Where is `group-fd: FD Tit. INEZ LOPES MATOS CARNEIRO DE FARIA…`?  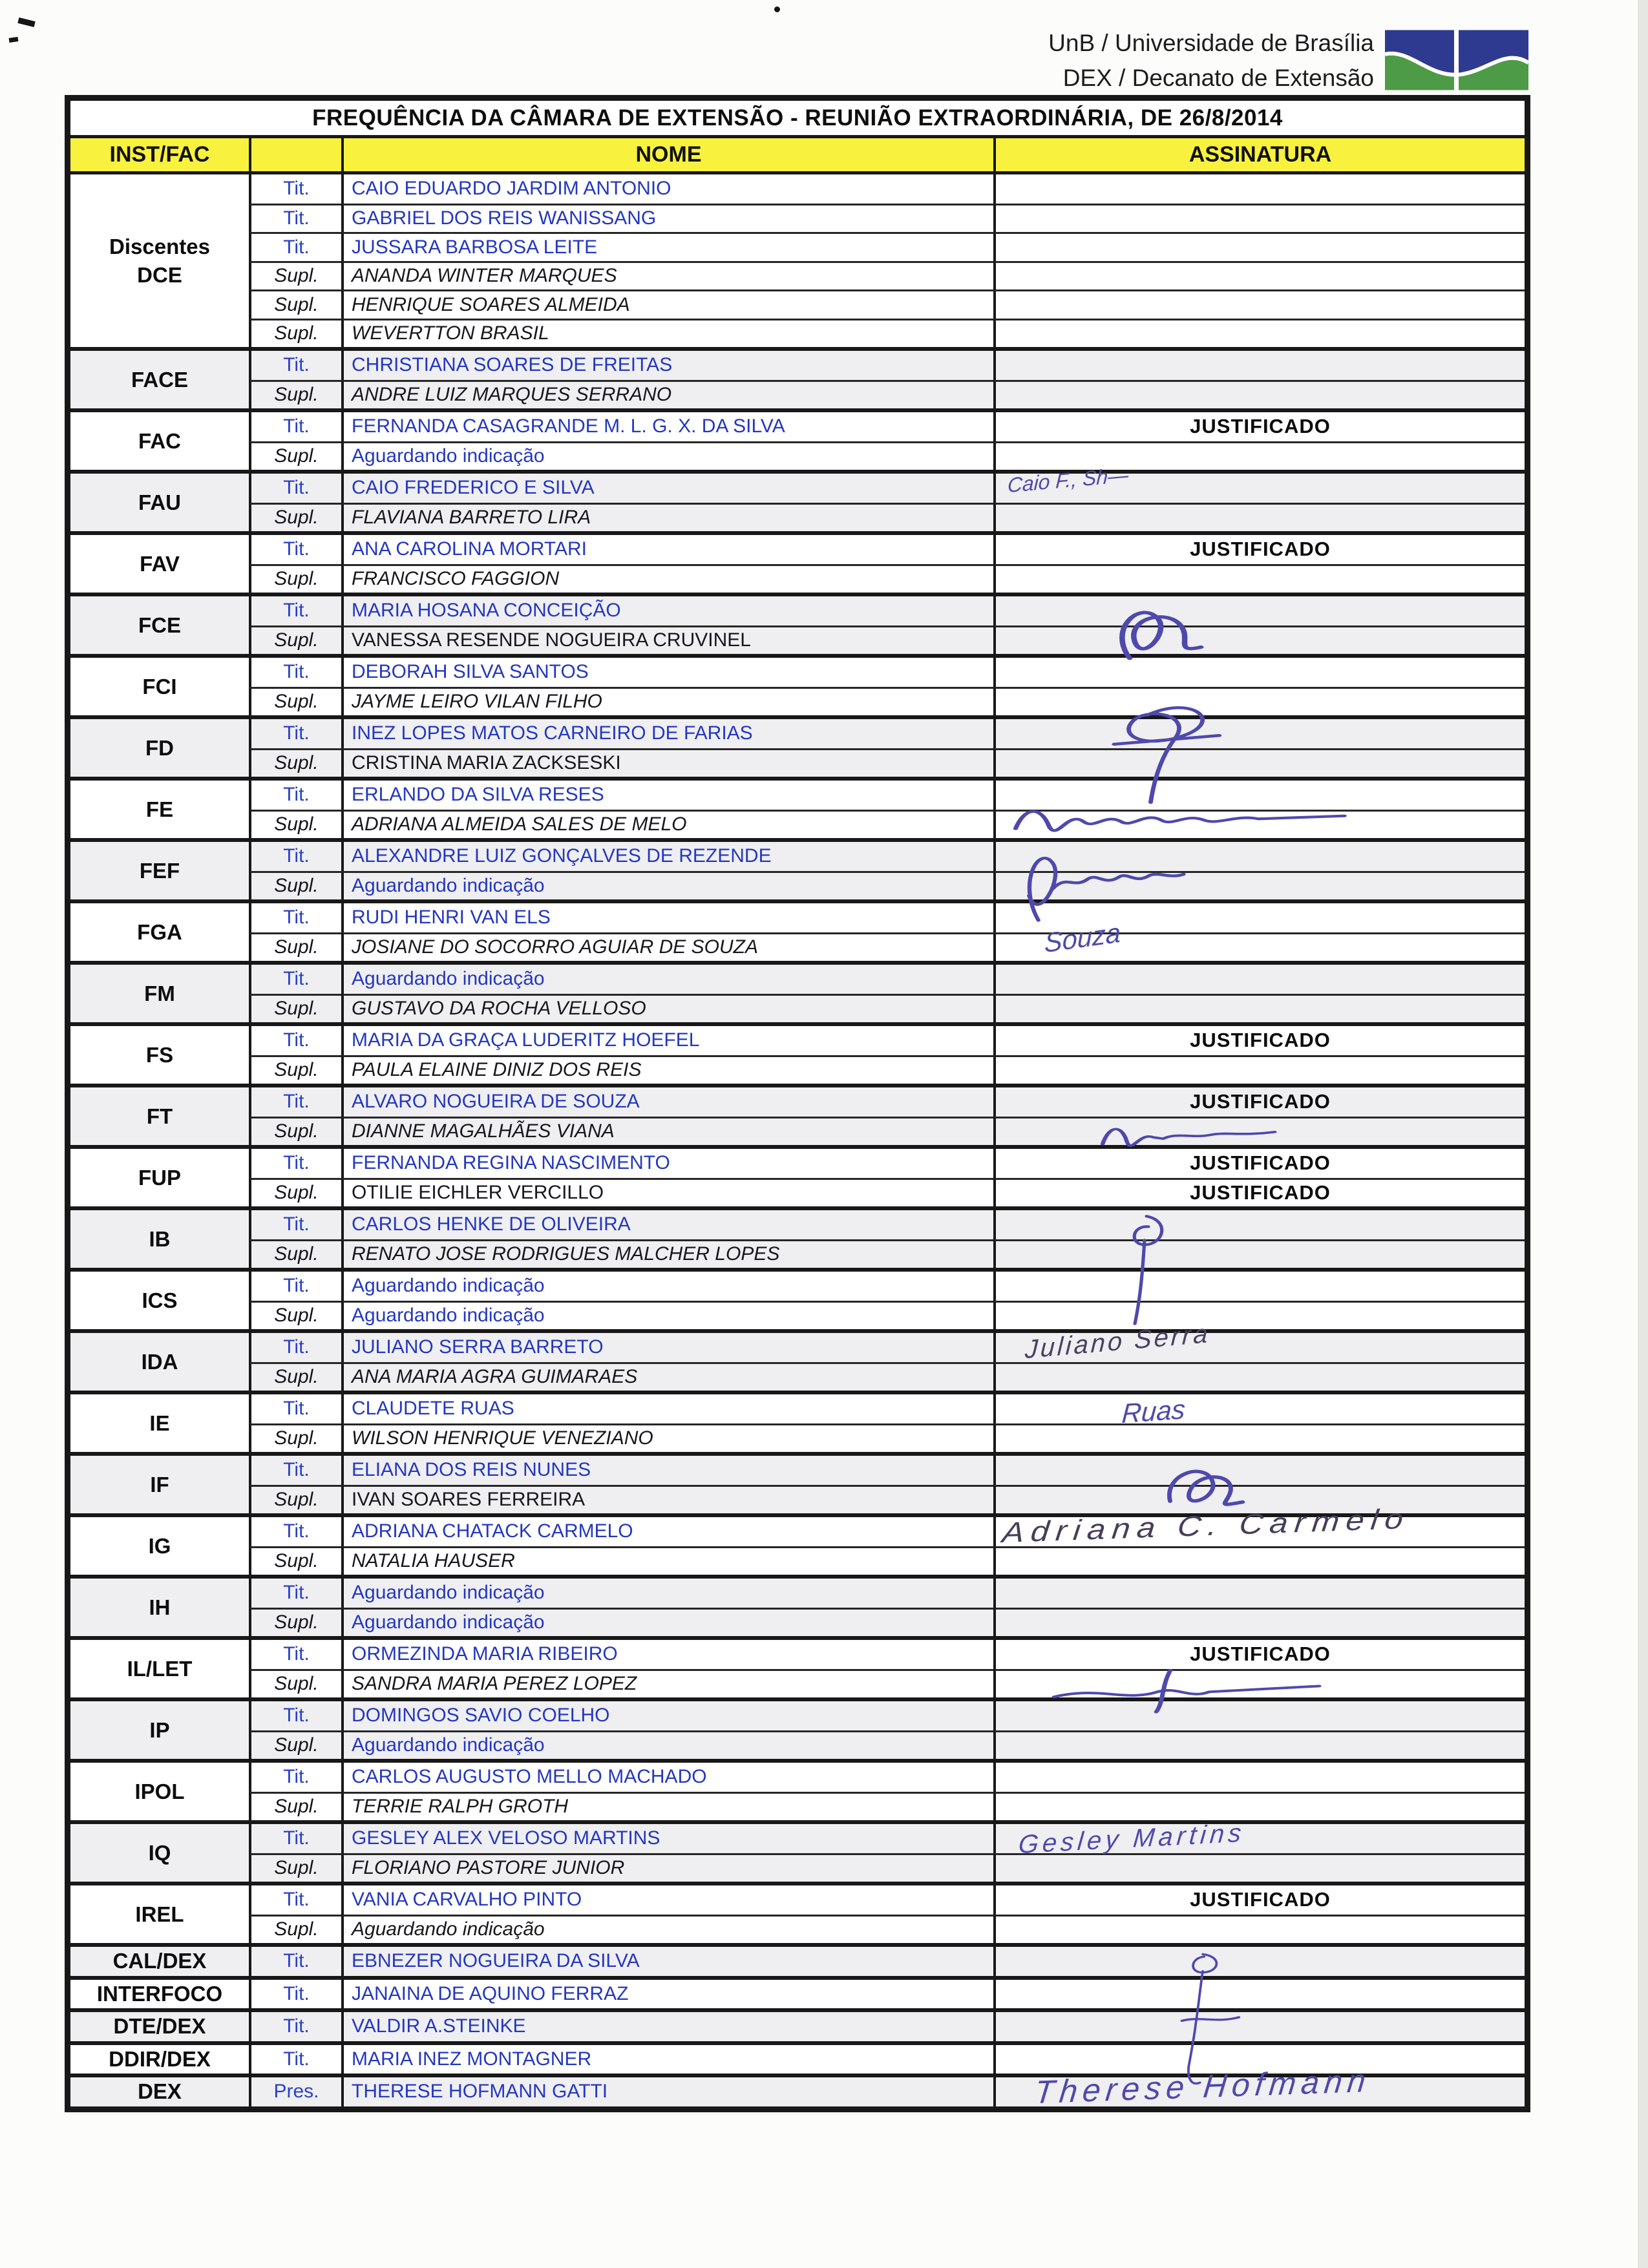 group-fd: FD Tit. INEZ LOPES MATOS CARNEIRO DE FARIA… is located at coordinates (797, 755).